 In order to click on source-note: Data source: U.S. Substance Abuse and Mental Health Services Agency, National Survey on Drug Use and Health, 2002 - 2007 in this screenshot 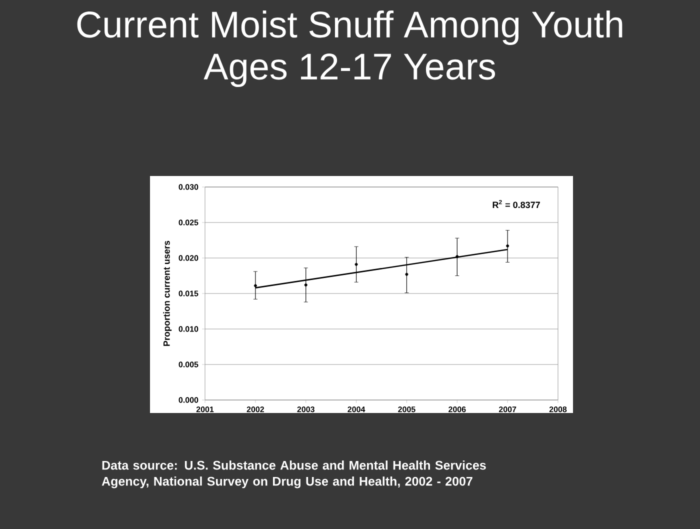, I will do `click(294, 474)`.